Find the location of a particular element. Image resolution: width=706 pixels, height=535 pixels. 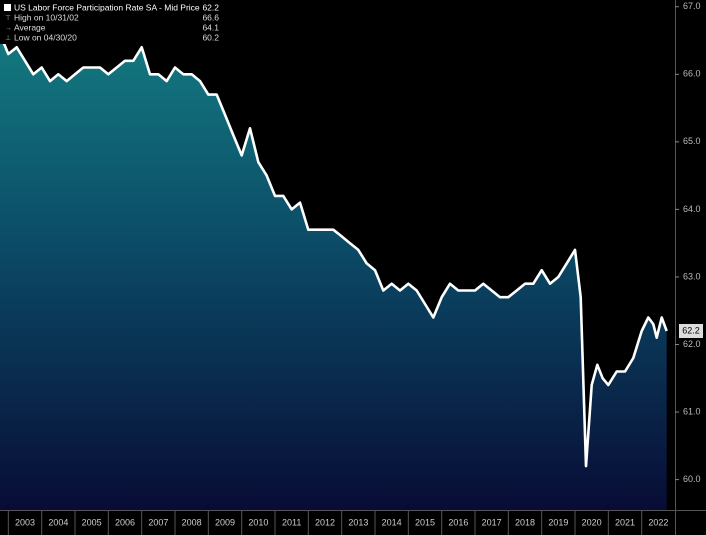

x-tick-label: 2021 is located at coordinates (625, 522).